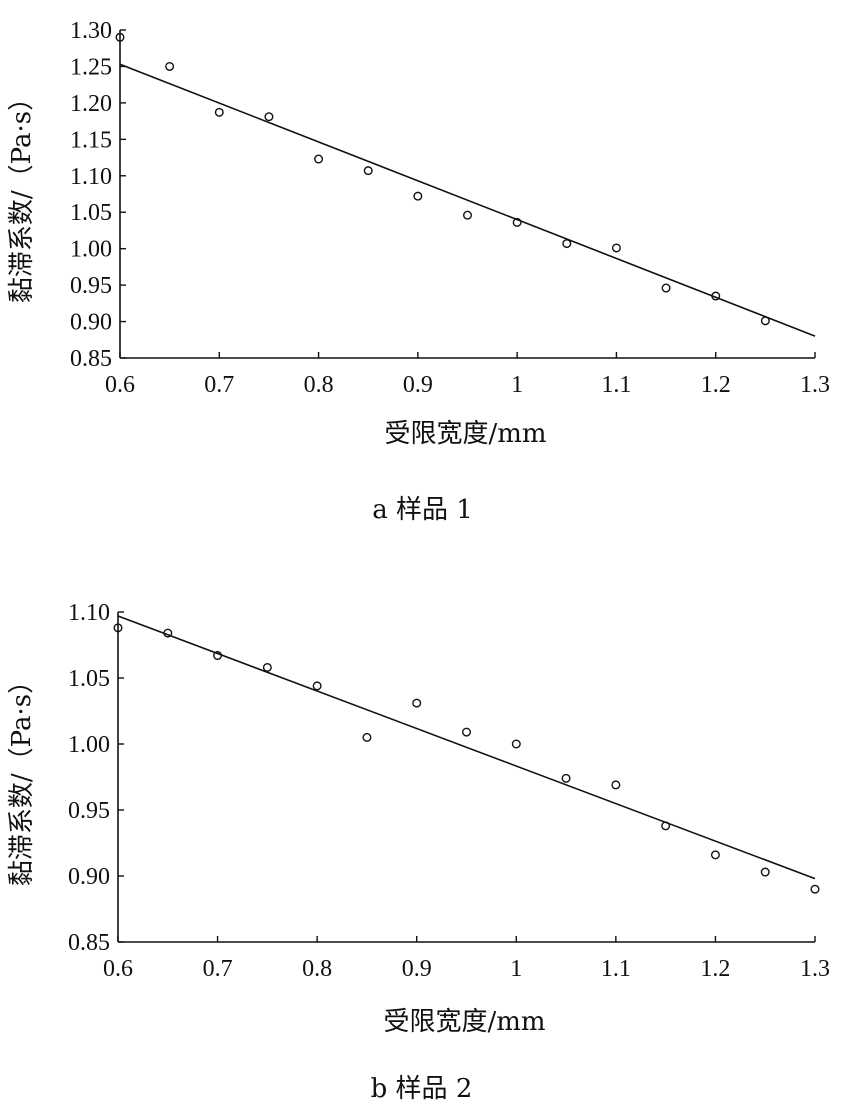 This screenshot has width=843, height=1105. Describe the element at coordinates (466, 959) in the screenshot. I see `x-tick-labels-b: 0.6 0.7 0.8 0.9 1 1.1 1.2 1.3` at that location.